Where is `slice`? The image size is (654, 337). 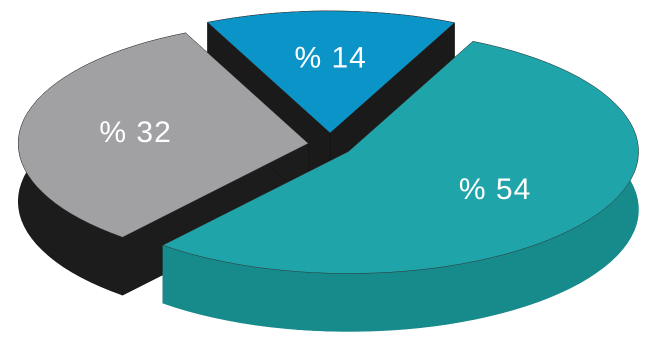 slice is located at coordinates (331, 72).